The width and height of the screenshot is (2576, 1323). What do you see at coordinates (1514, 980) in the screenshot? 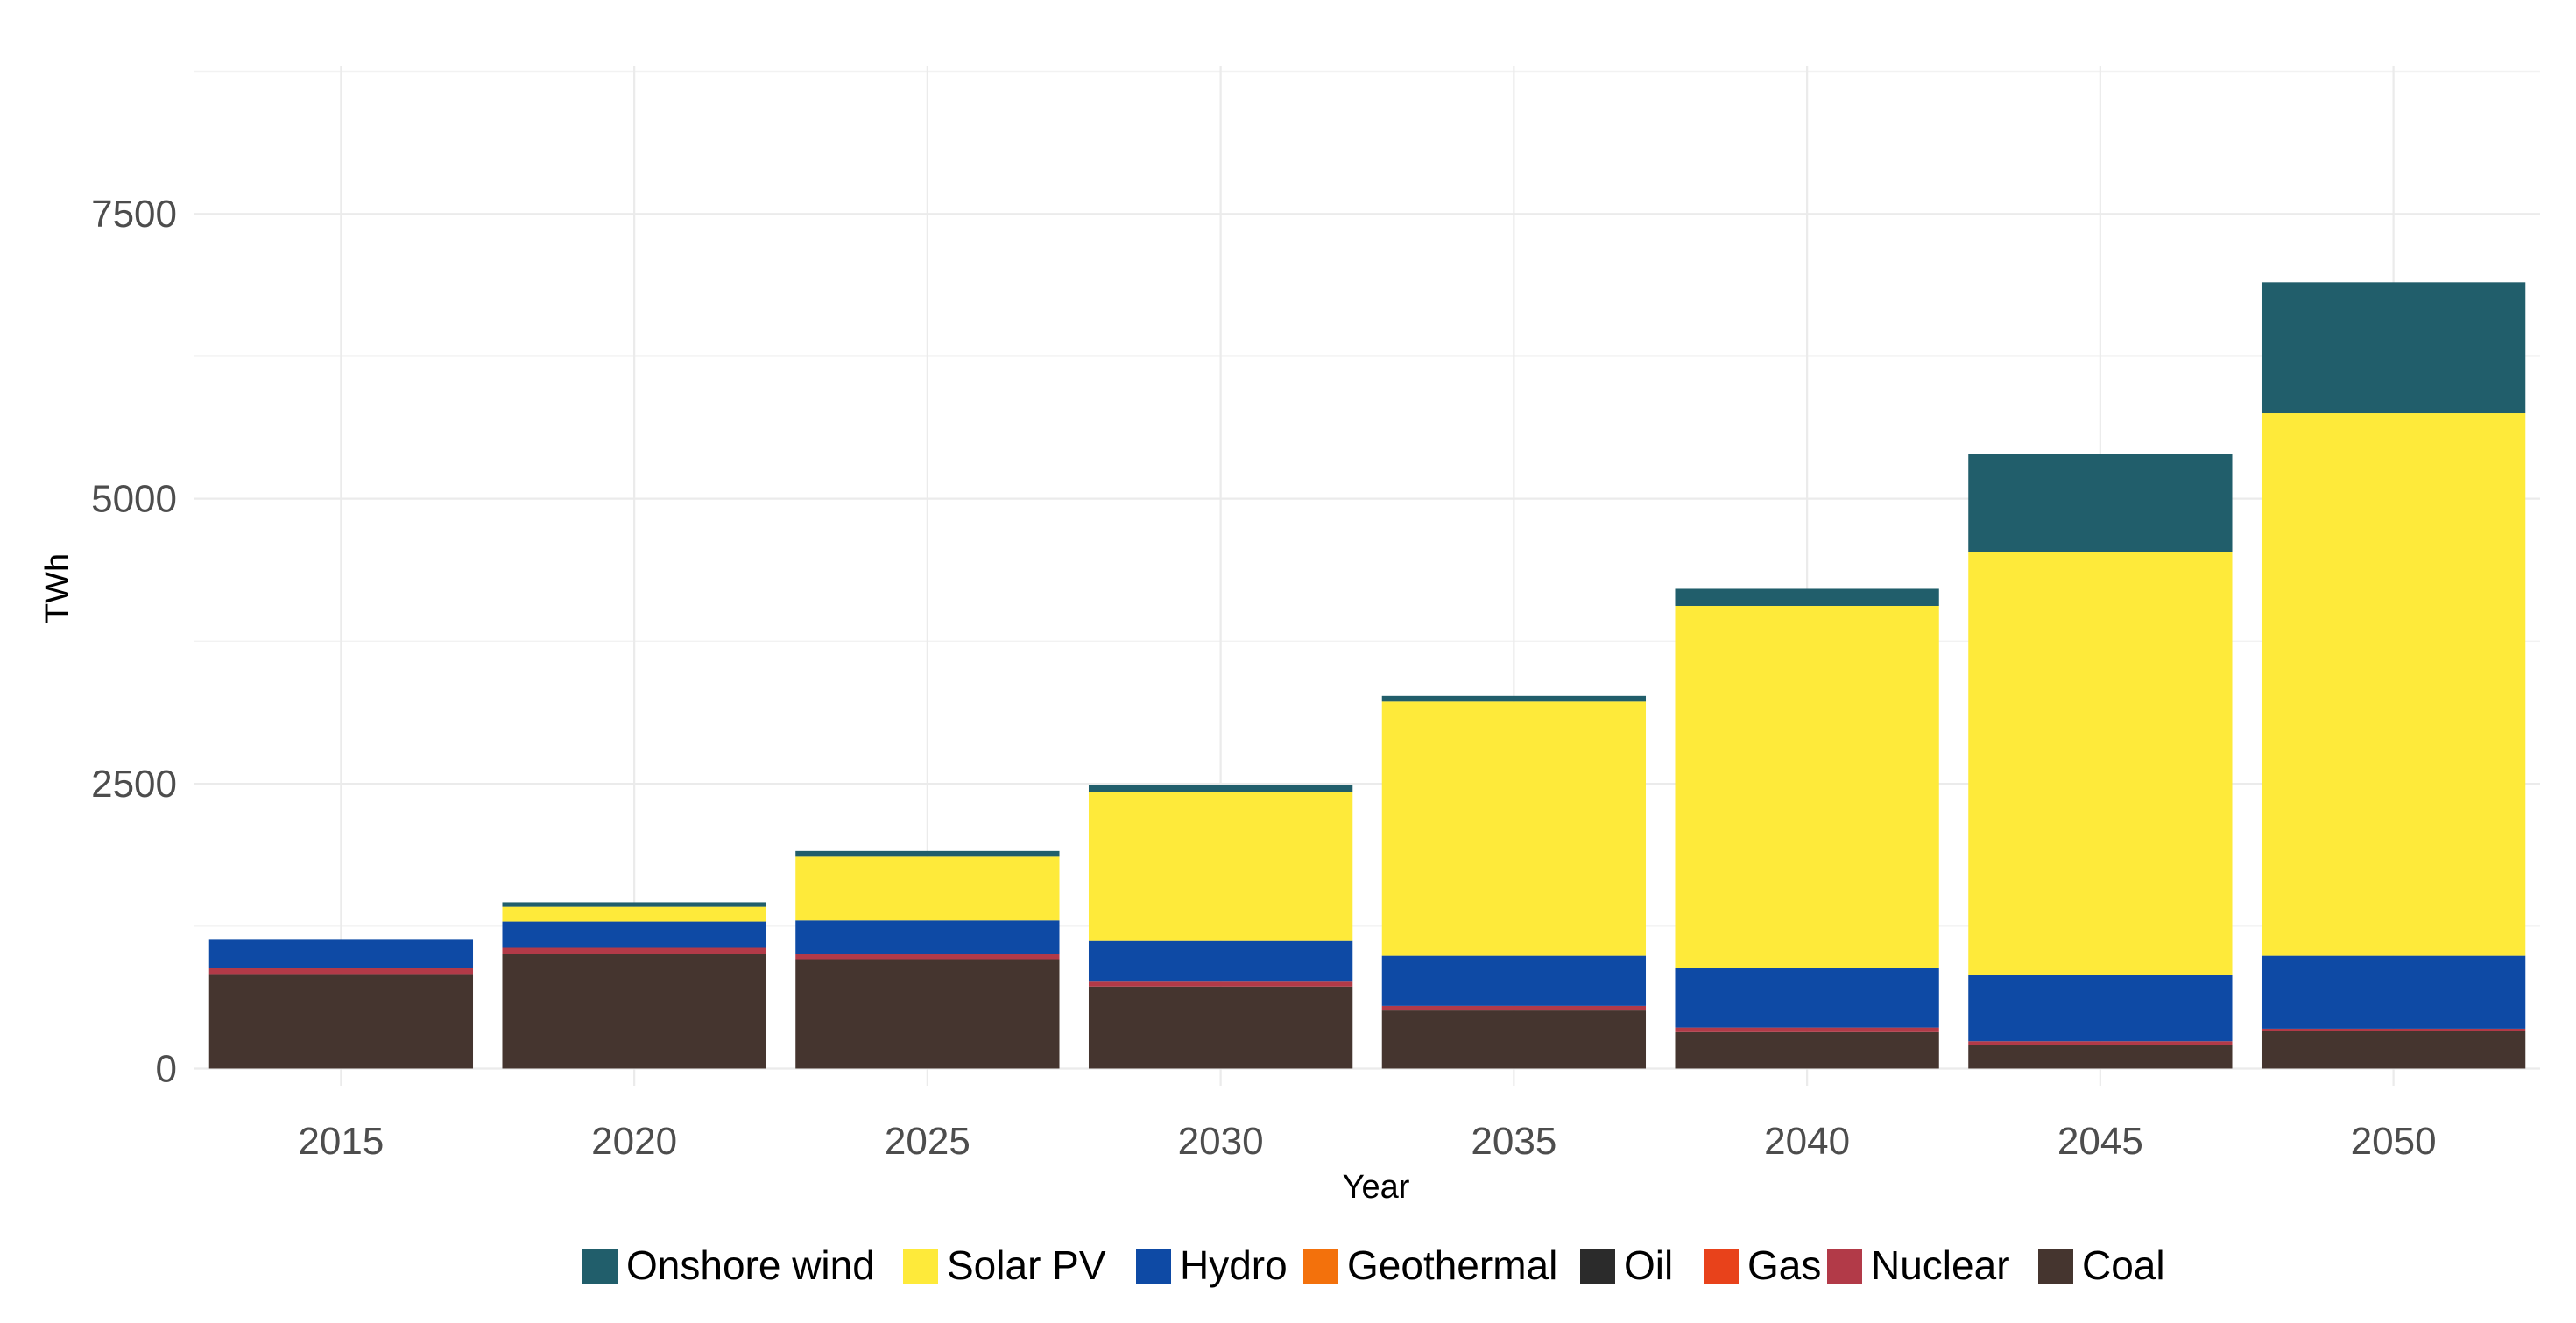
I see `bar-segment-hydro-2035` at bounding box center [1514, 980].